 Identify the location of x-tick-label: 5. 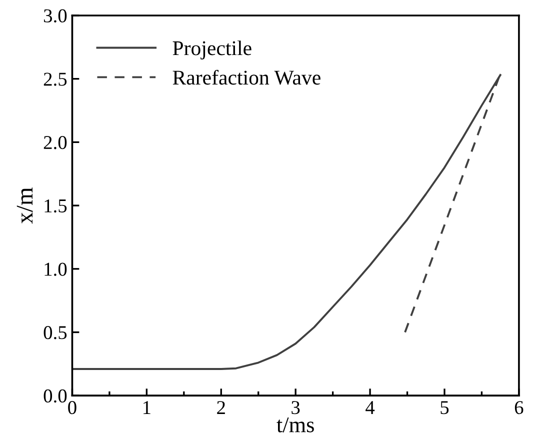
(444, 407).